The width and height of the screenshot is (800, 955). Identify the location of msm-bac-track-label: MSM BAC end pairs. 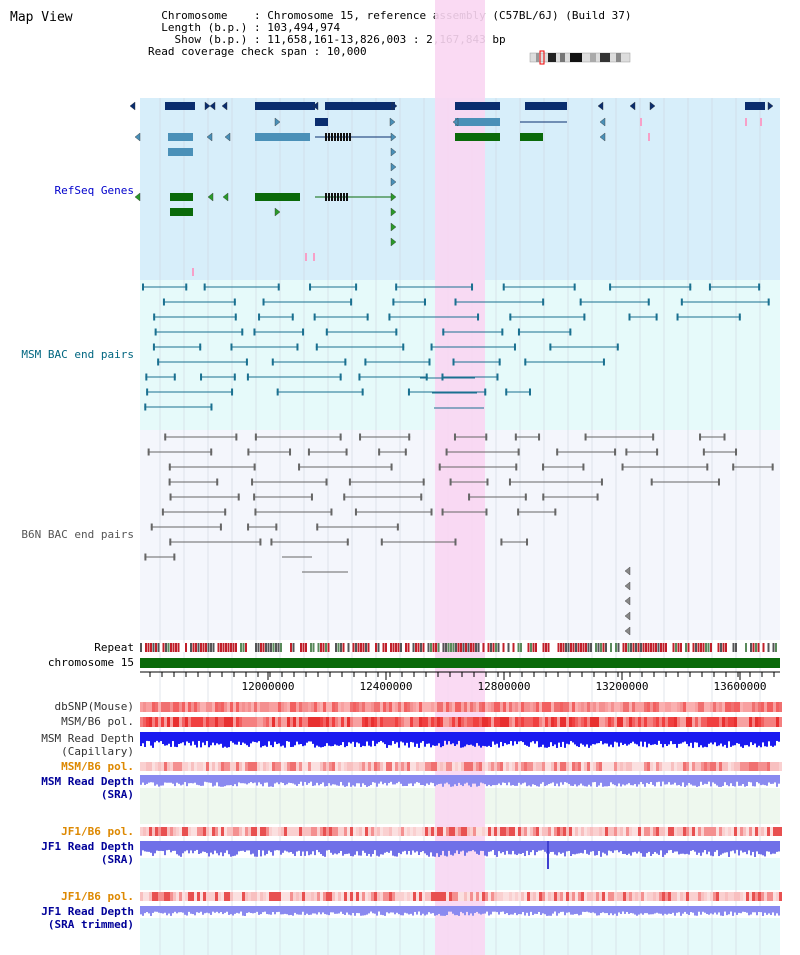
(77, 354).